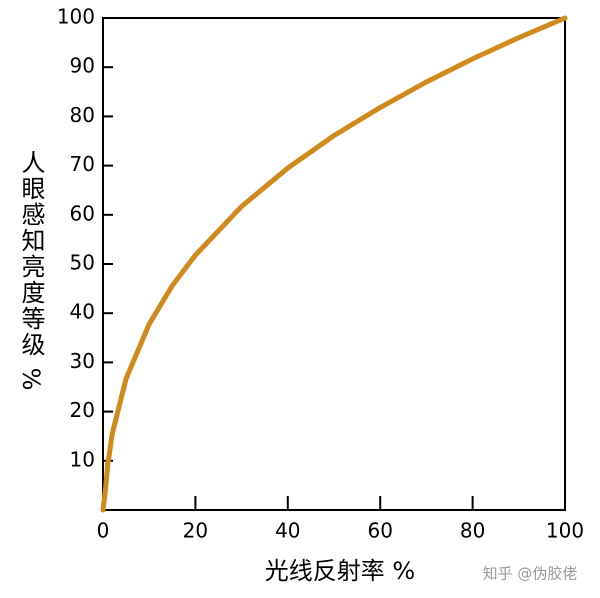  What do you see at coordinates (82, 115) in the screenshot?
I see `y-tick-label: 80` at bounding box center [82, 115].